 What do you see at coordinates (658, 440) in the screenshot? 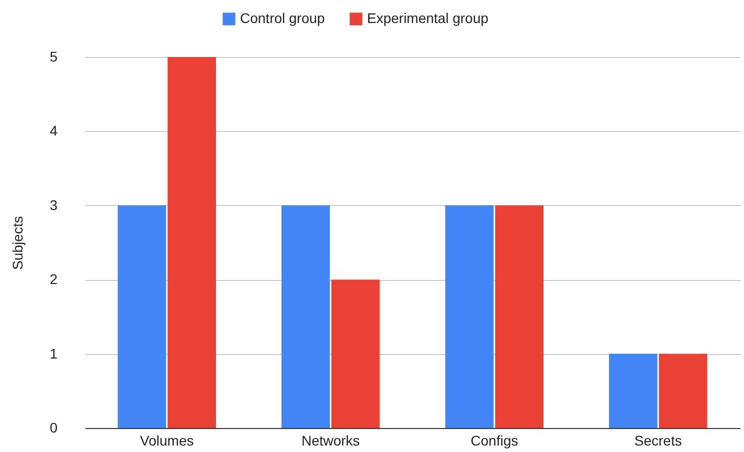
I see `x-tick-label: Secrets` at bounding box center [658, 440].